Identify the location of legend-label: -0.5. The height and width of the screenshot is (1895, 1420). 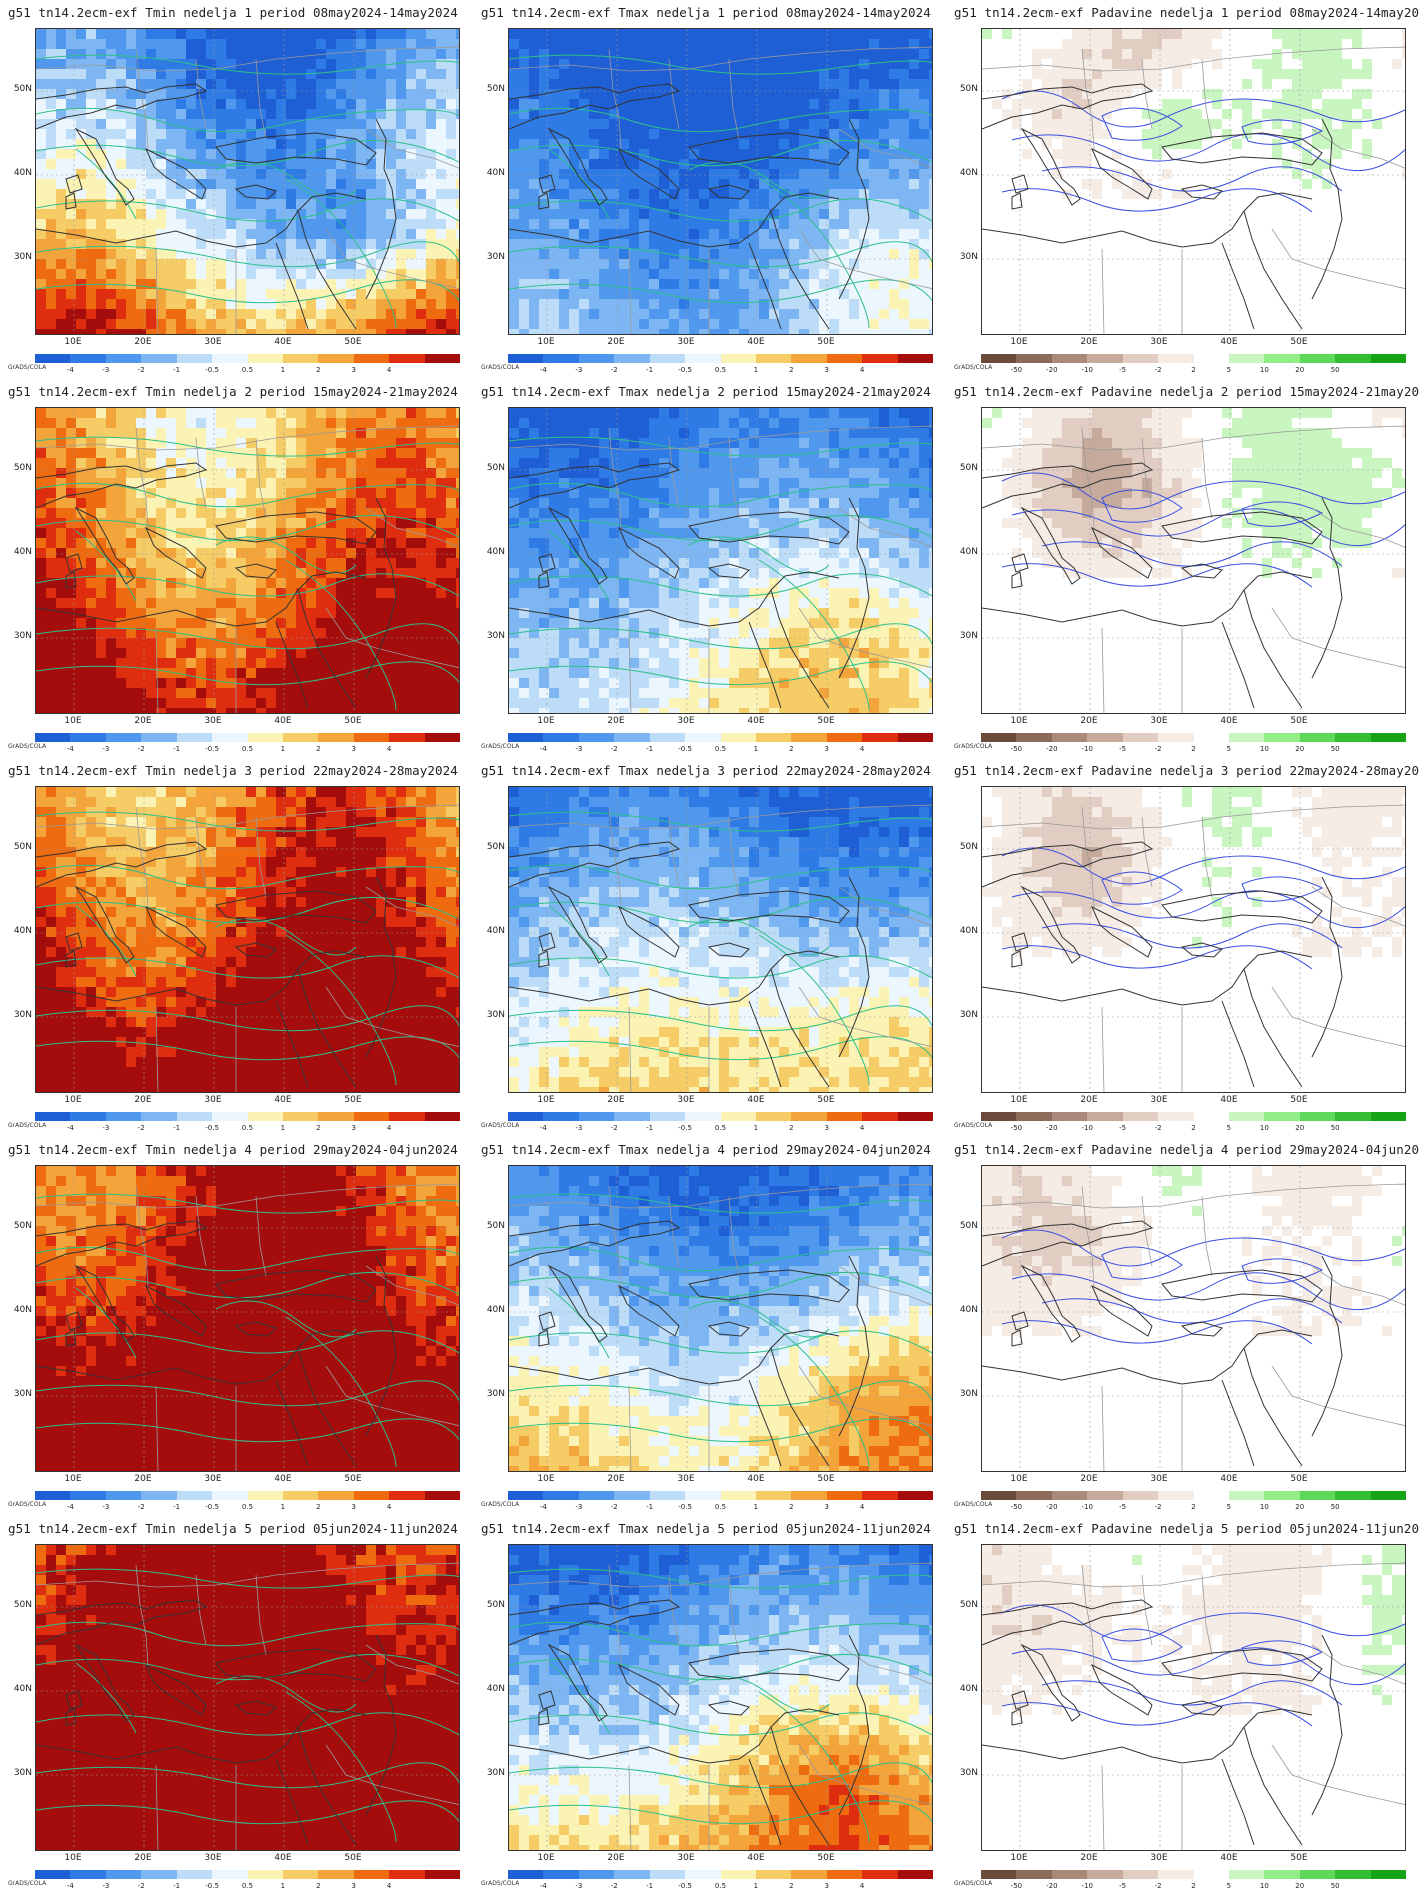
(685, 1128).